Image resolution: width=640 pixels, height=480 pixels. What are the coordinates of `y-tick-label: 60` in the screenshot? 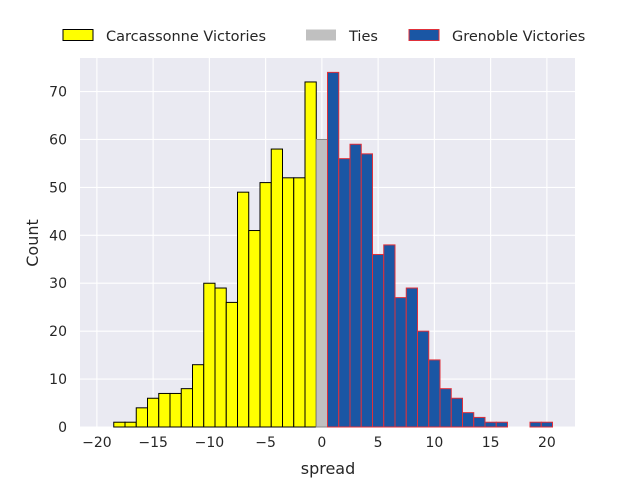 It's located at (58, 140).